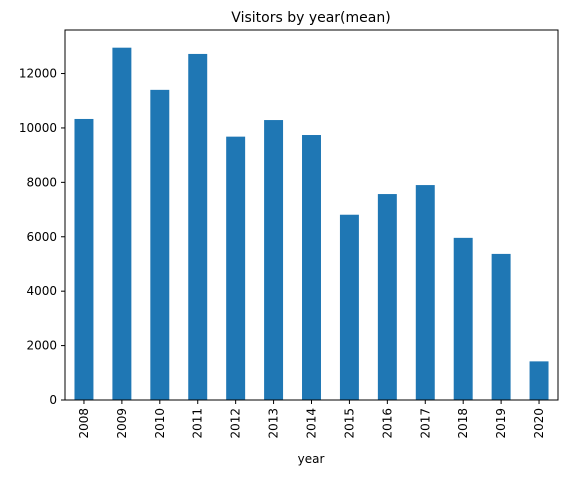  Describe the element at coordinates (122, 423) in the screenshot. I see `x-tick-label-2009: 2009` at that location.